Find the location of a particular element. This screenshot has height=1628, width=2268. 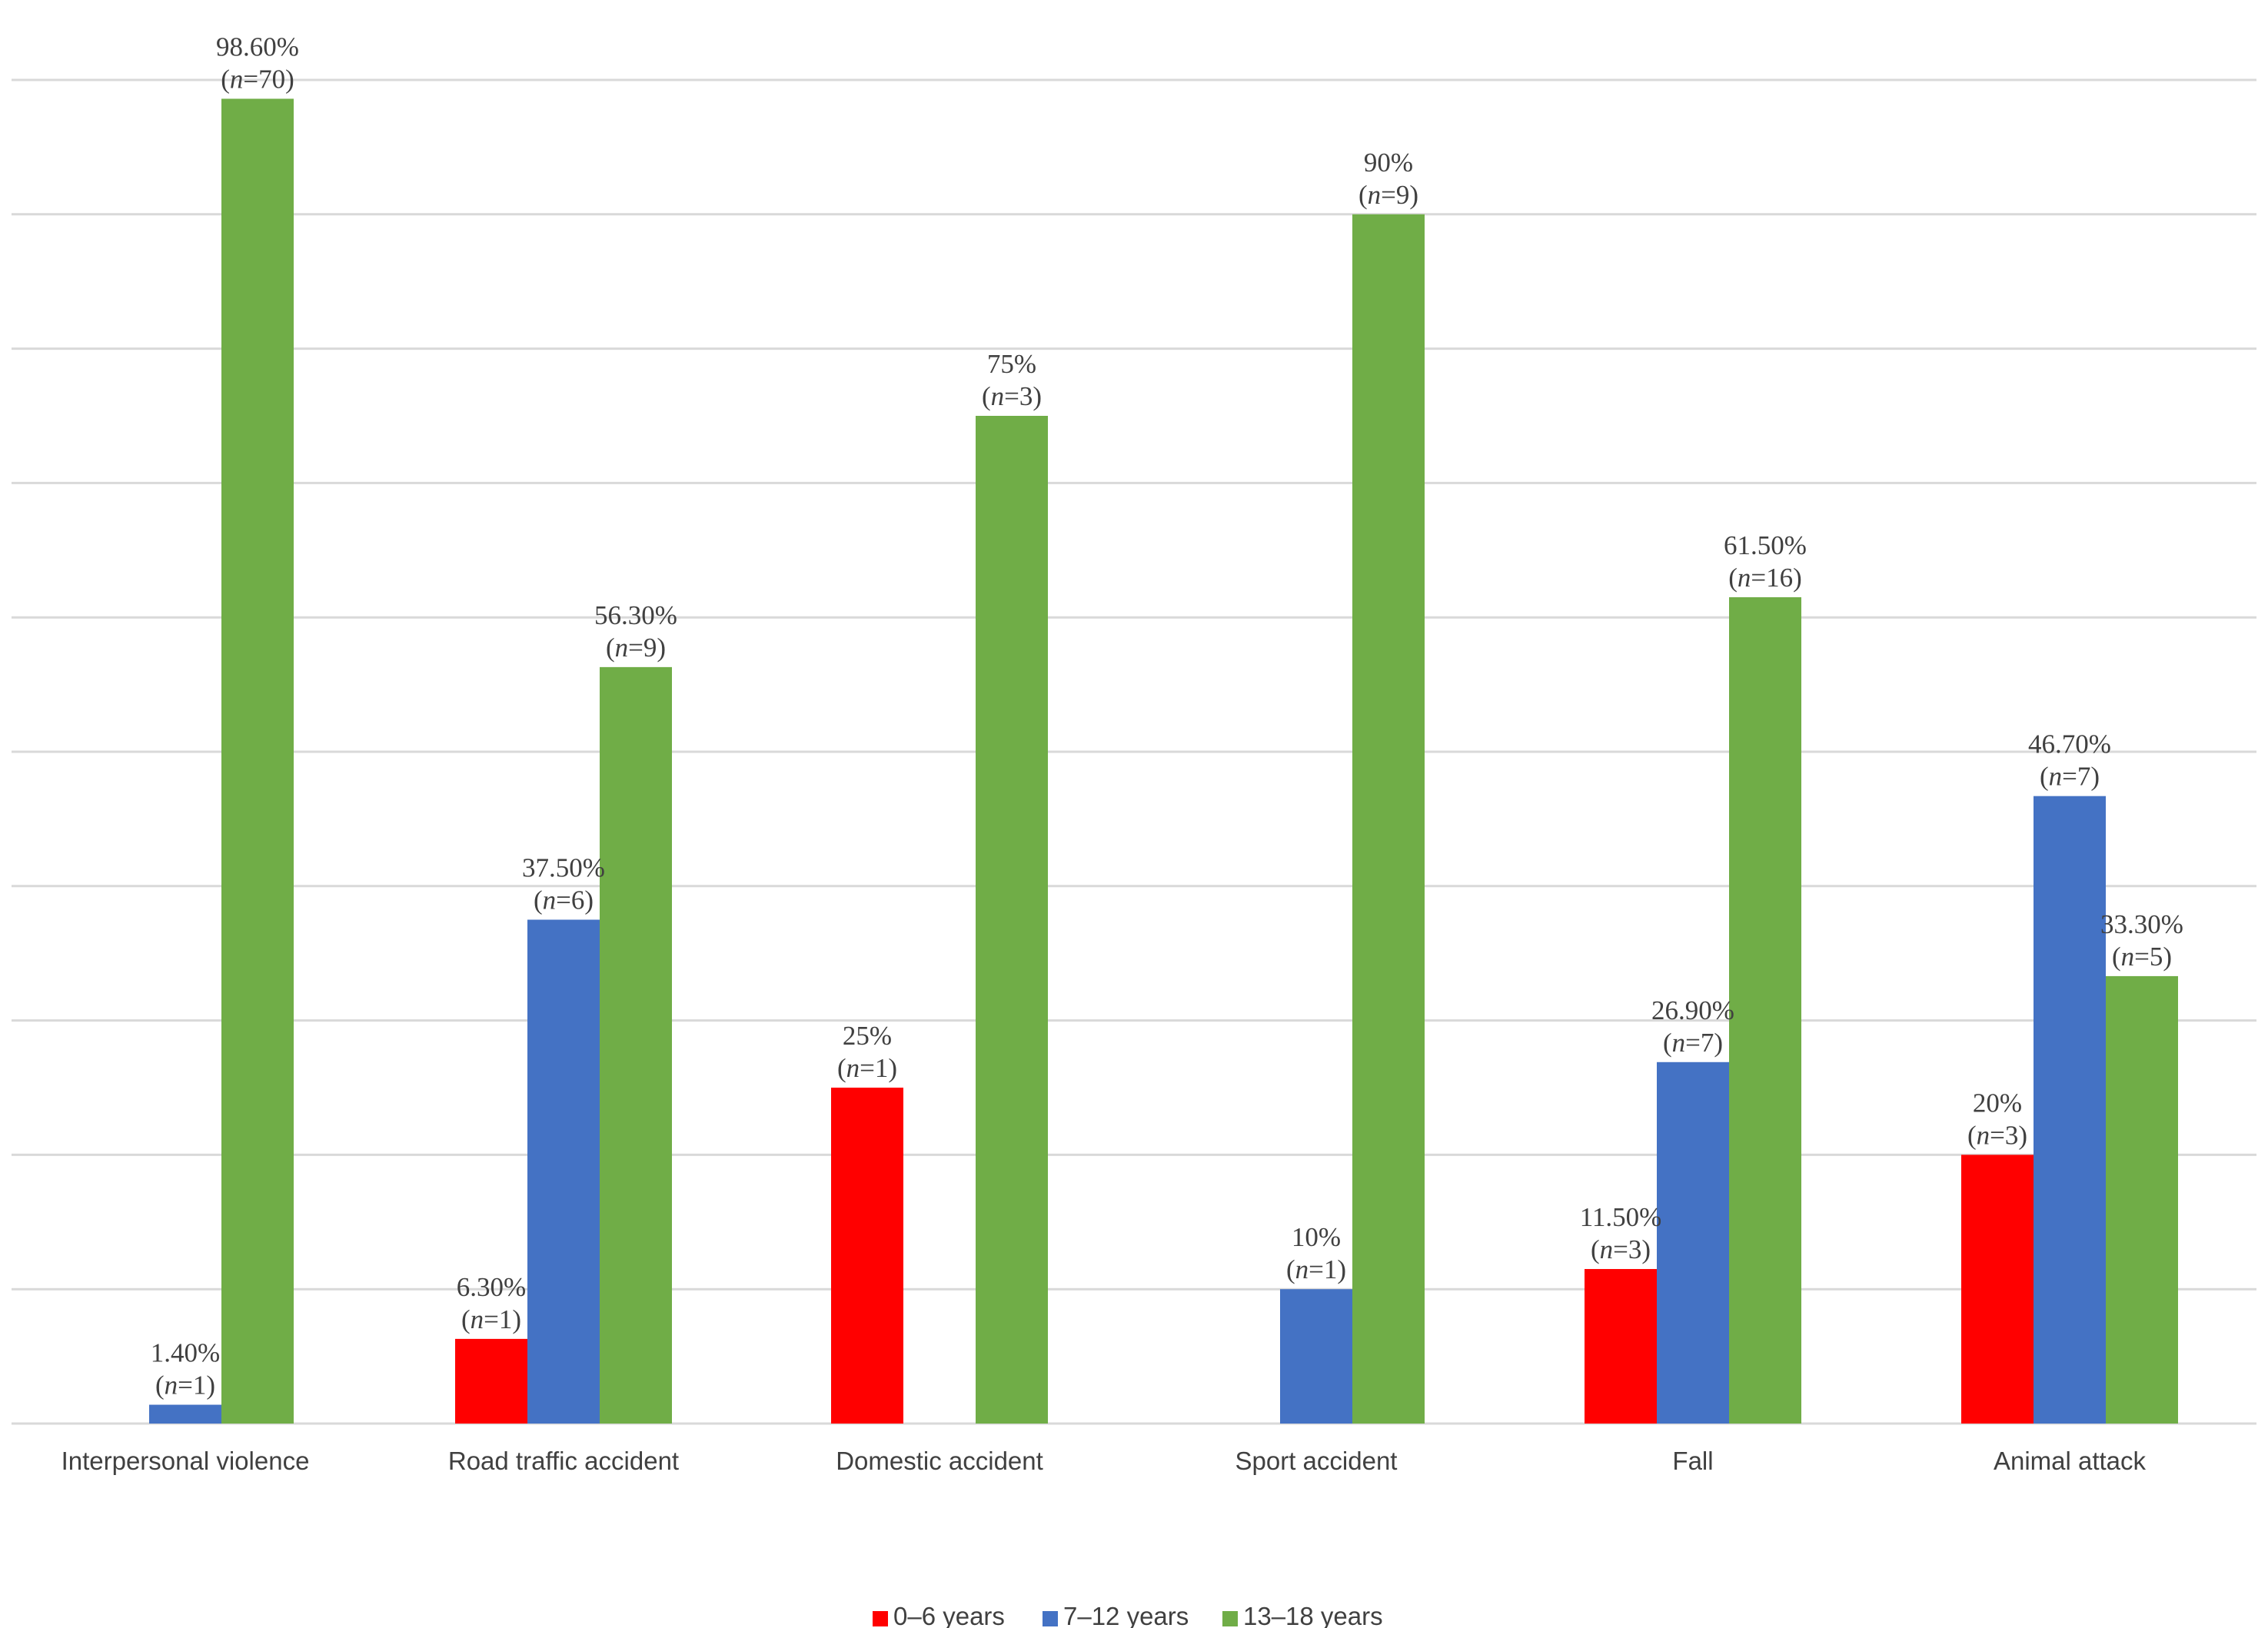

data-label-percent: 10% is located at coordinates (1316, 1237).